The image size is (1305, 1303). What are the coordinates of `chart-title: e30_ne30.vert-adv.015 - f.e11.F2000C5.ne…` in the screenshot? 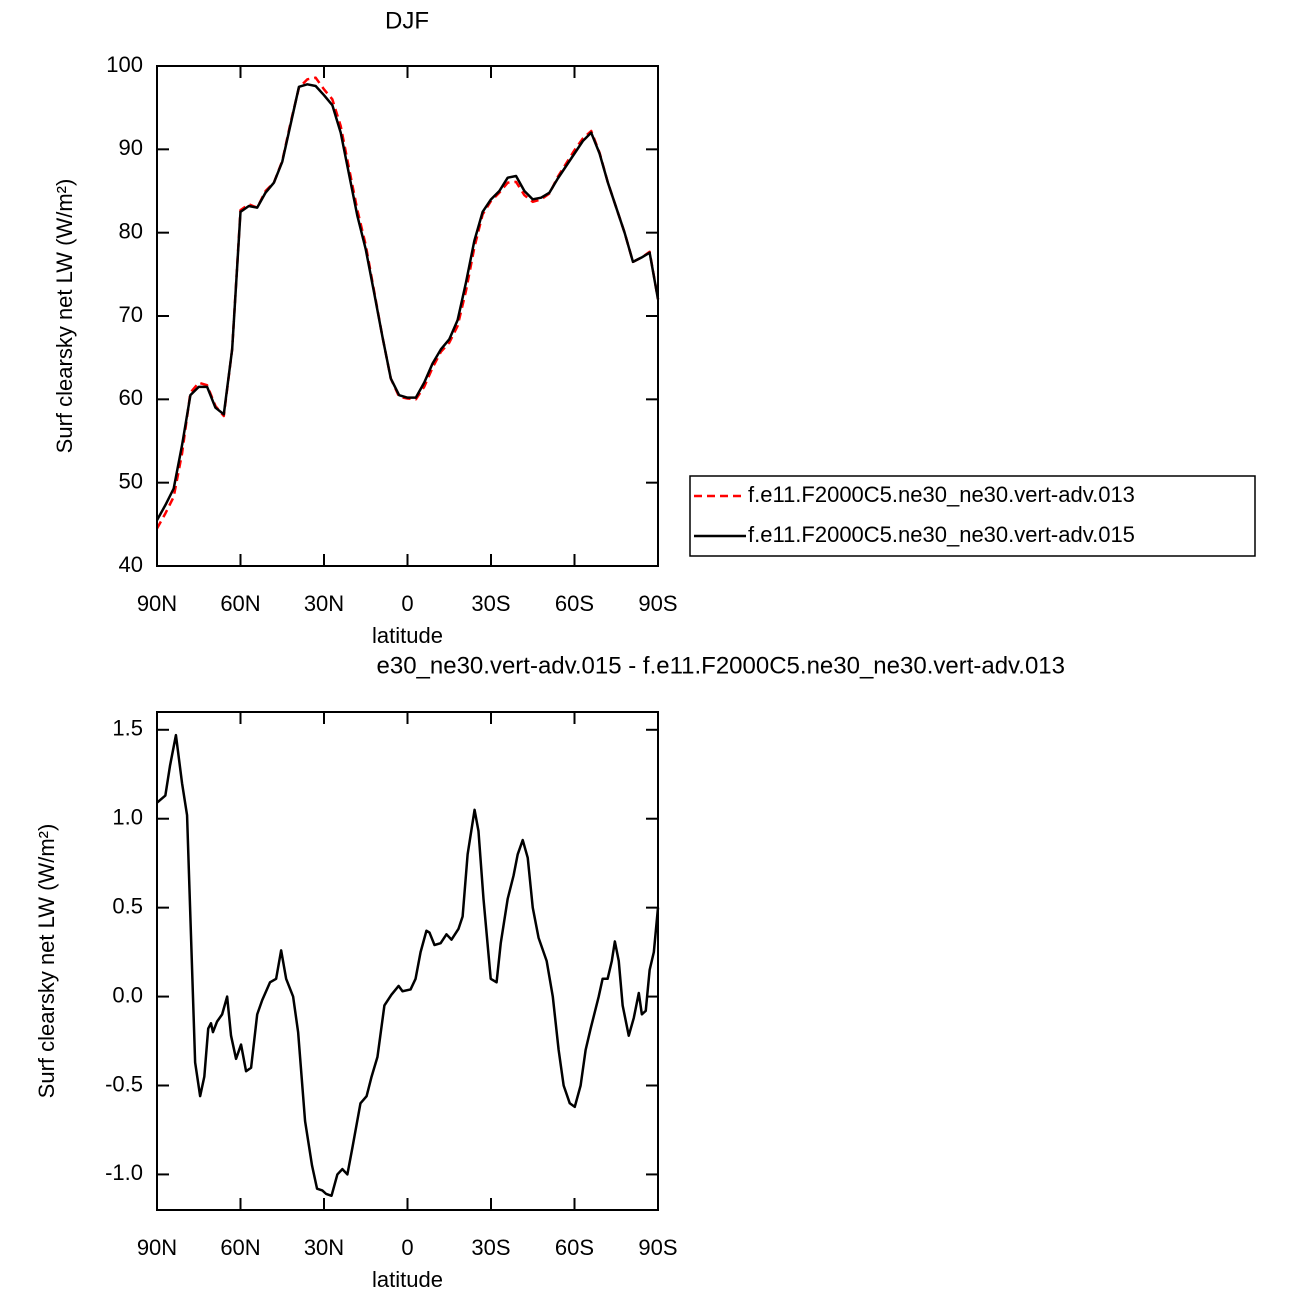 It's located at (721, 665).